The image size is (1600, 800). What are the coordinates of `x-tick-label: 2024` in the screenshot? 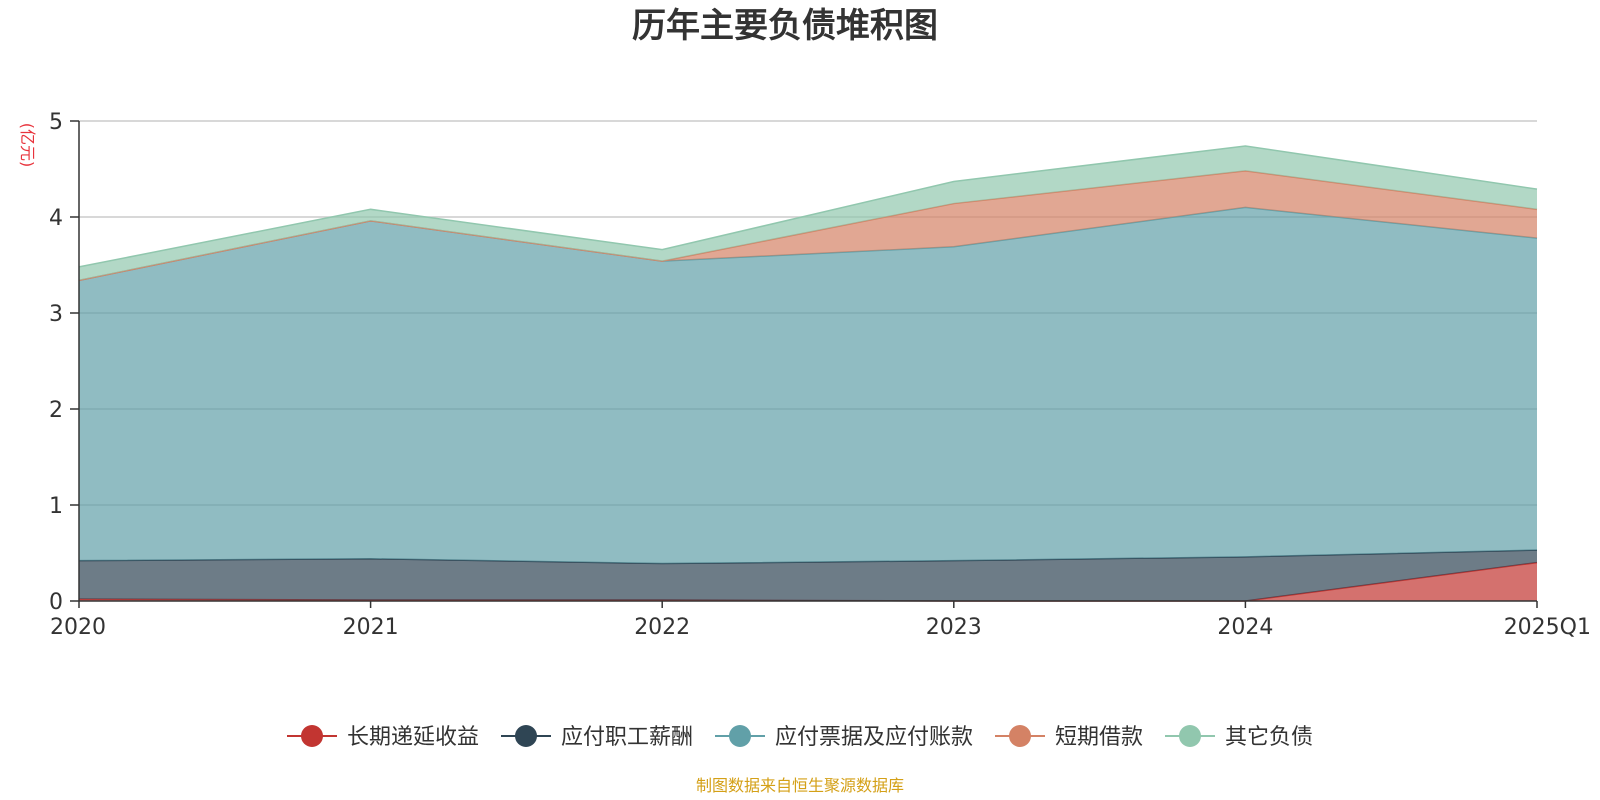 It's located at (1245, 627).